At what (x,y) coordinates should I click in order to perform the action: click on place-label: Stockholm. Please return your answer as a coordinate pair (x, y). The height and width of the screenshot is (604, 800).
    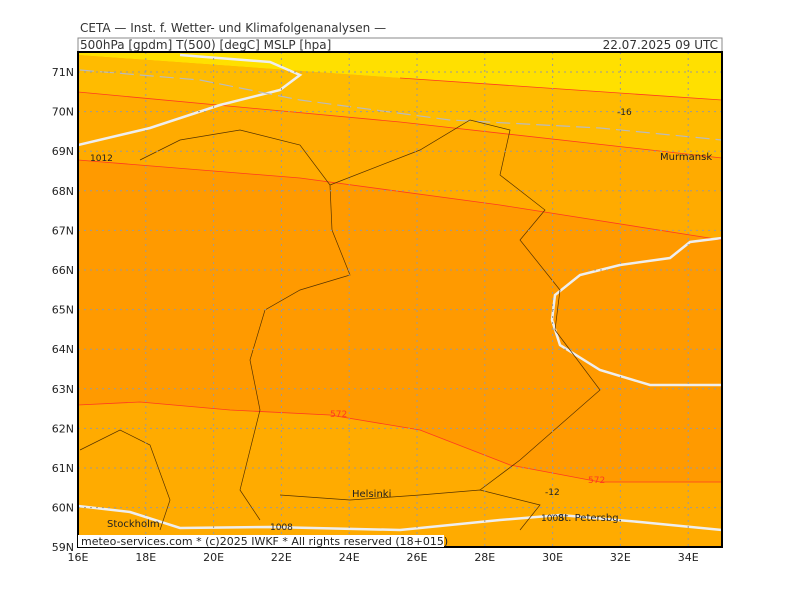
    Looking at the image, I should click on (133, 524).